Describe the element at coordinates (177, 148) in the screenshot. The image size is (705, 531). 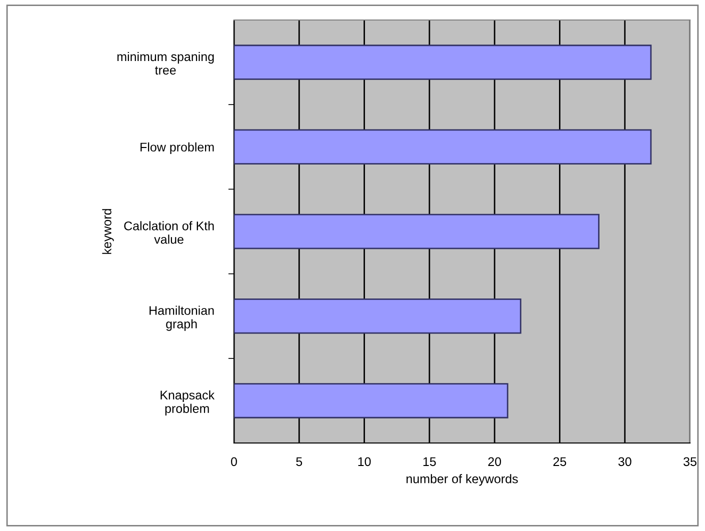
I see `y-tick-label: Flow problem` at that location.